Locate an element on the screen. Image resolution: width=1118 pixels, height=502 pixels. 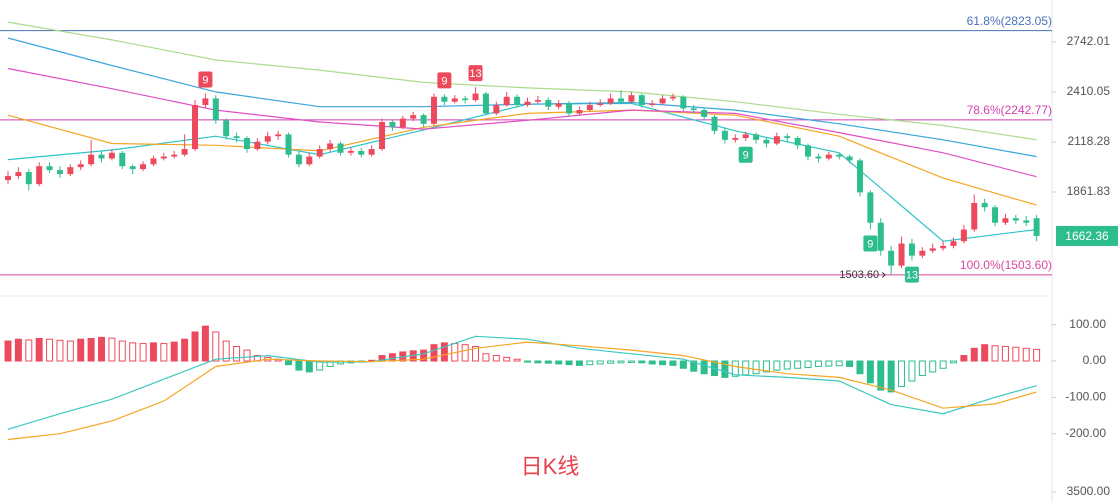
td-label: 9 is located at coordinates (746, 156).